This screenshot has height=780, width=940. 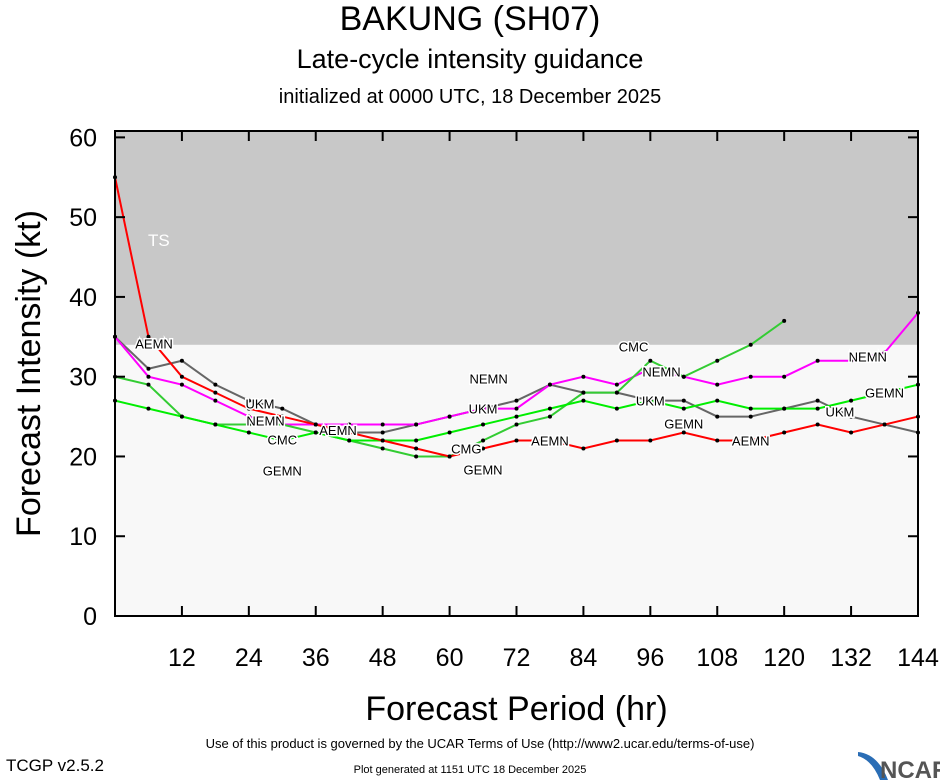 I want to click on x-axis-label: Forecast Period (hr), so click(x=516, y=709).